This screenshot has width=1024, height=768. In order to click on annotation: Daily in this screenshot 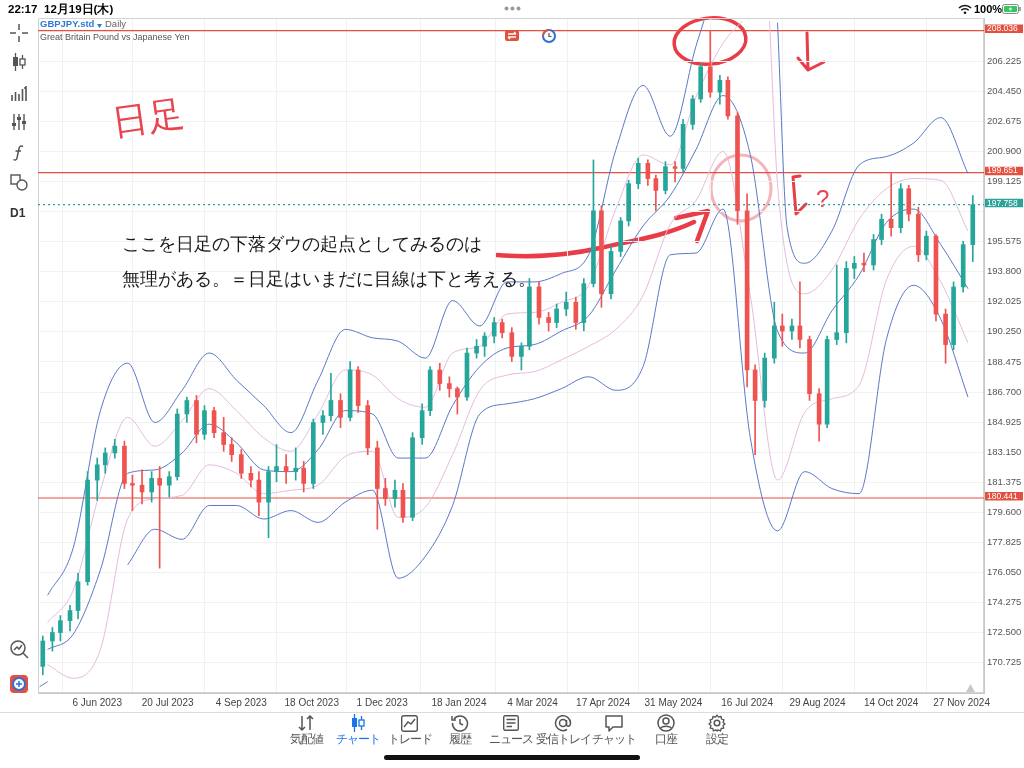, I will do `click(116, 24)`.